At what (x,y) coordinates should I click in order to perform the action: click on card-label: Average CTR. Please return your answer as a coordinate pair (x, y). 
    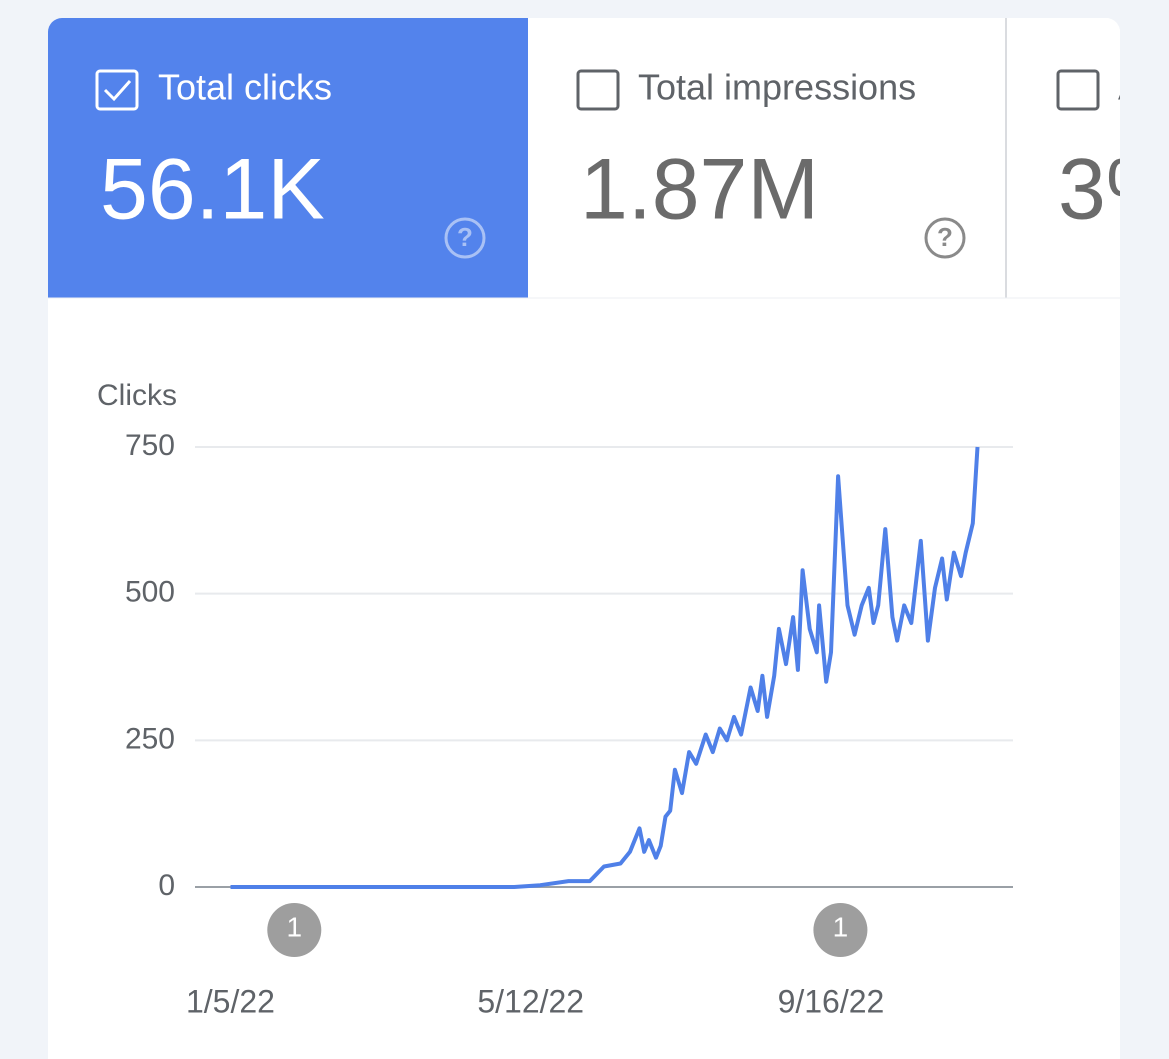
    Looking at the image, I should click on (1143, 87).